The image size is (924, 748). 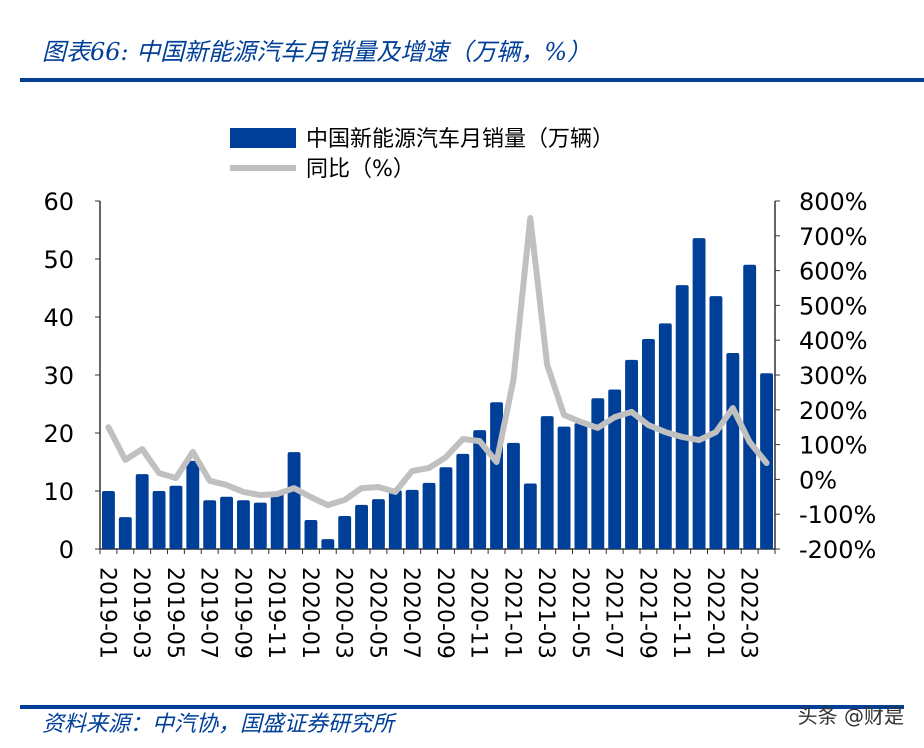 I want to click on x-tick-label: 2021-11, so click(x=680, y=613).